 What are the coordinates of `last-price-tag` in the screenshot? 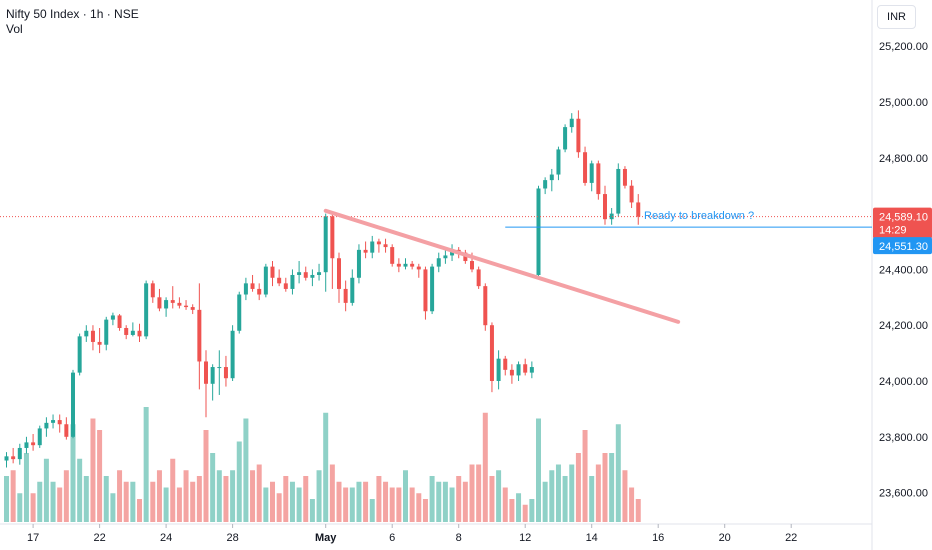 It's located at (902, 223).